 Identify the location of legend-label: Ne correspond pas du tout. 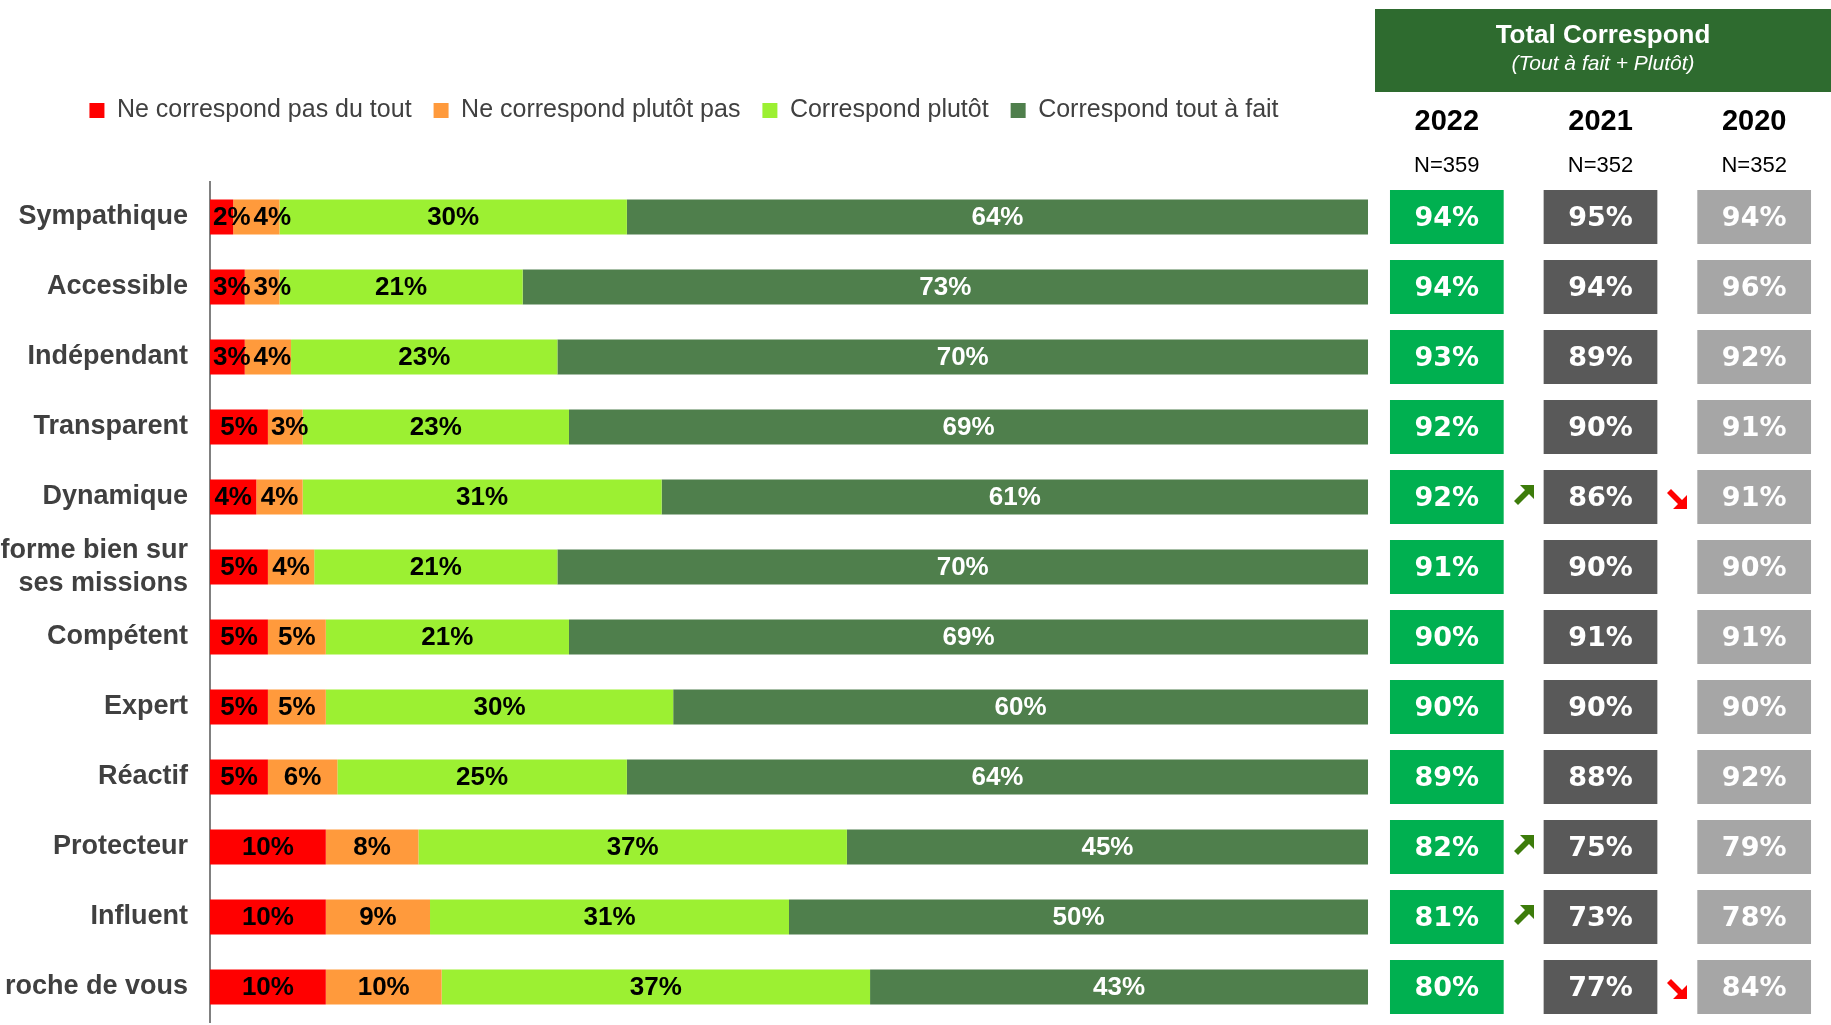
(264, 108).